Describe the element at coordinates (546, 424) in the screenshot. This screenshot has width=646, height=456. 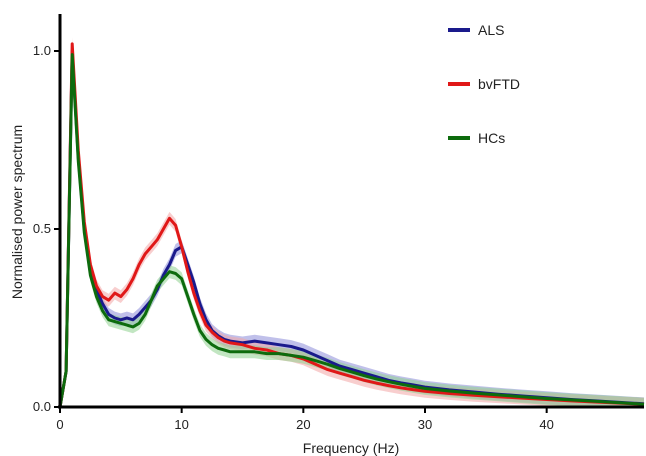
I see `x-tick-label: 40` at that location.